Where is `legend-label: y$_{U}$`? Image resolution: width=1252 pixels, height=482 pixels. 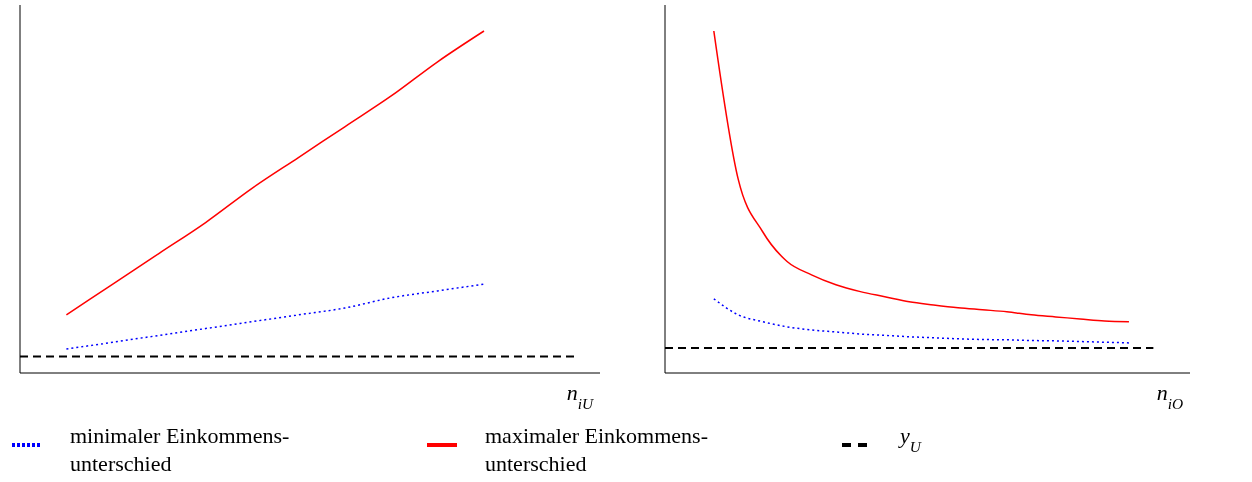
legend-label: y$_{U}$ is located at coordinates (910, 439).